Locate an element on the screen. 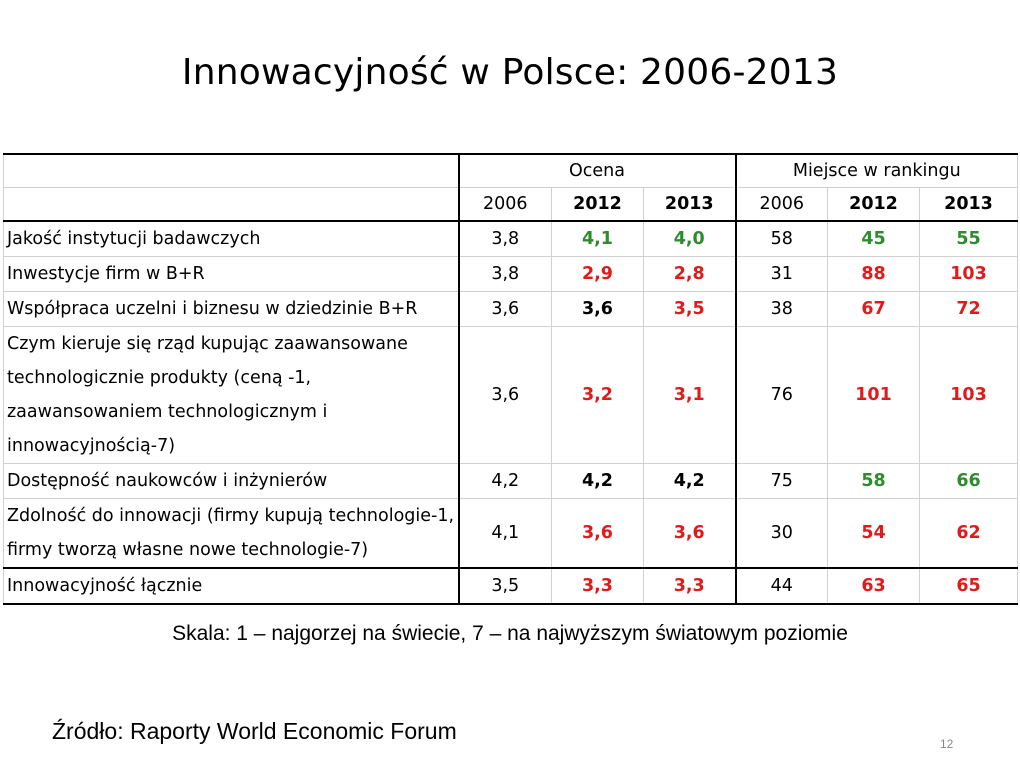 The image size is (1020, 763). cell-ocena-2006: 3,5 is located at coordinates (504, 586).